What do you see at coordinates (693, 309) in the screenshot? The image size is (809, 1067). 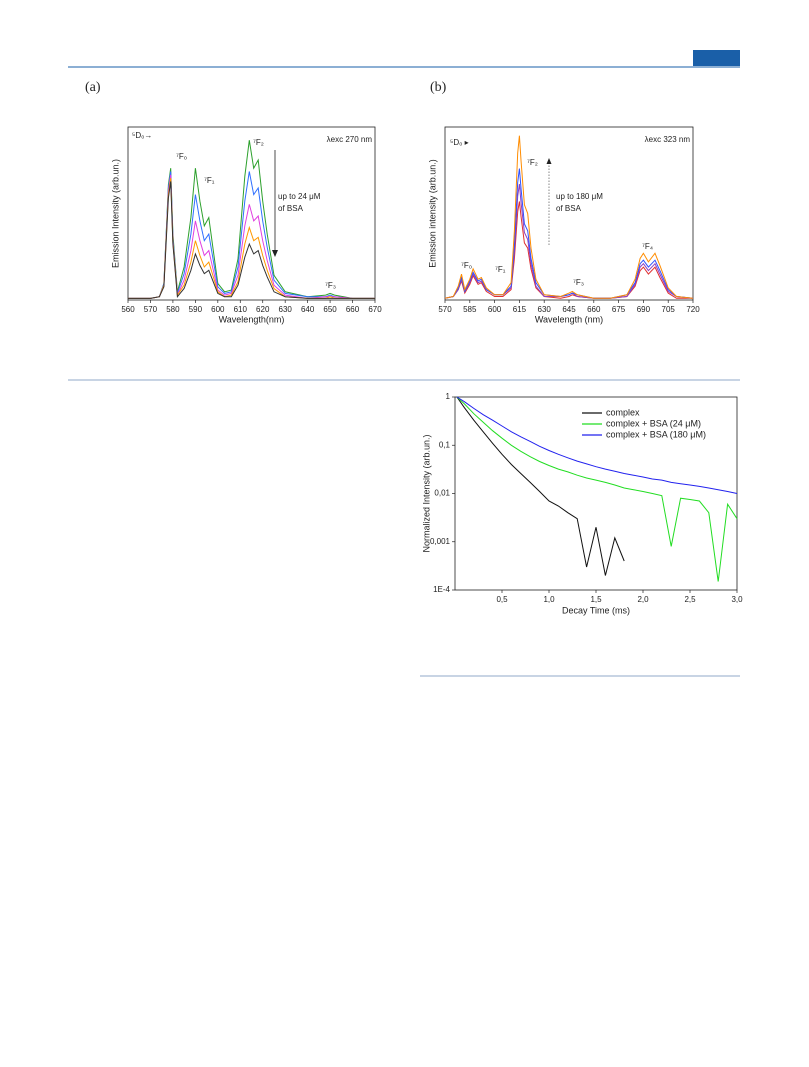 I see `x-tick-label: 720` at bounding box center [693, 309].